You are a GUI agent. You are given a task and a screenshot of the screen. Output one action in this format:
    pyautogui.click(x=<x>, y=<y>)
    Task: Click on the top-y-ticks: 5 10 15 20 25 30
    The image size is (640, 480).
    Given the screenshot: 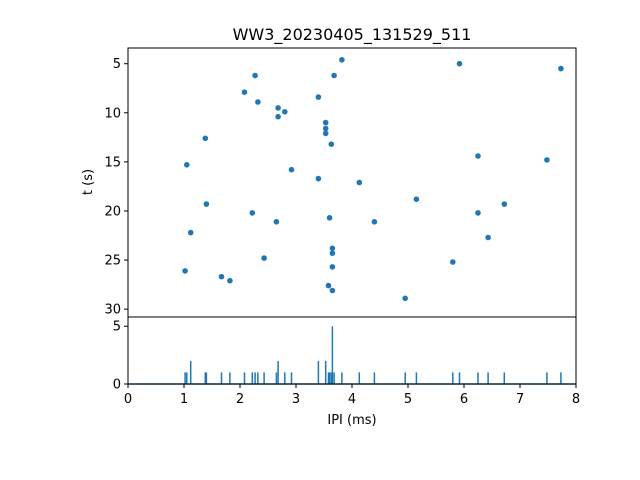 What is the action you would take?
    pyautogui.click(x=116, y=187)
    